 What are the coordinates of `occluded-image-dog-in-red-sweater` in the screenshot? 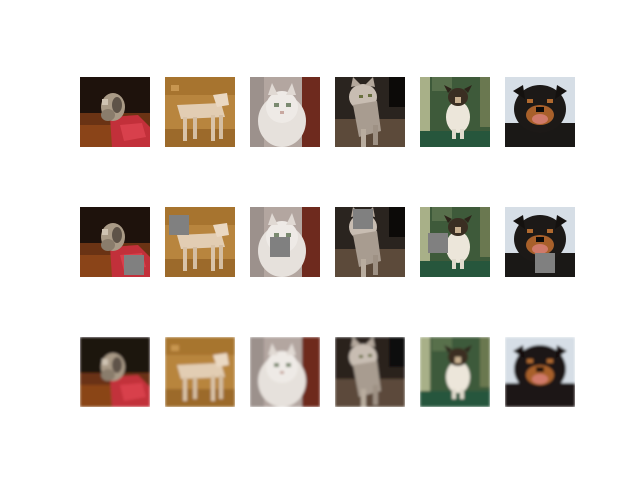 It's located at (115, 242).